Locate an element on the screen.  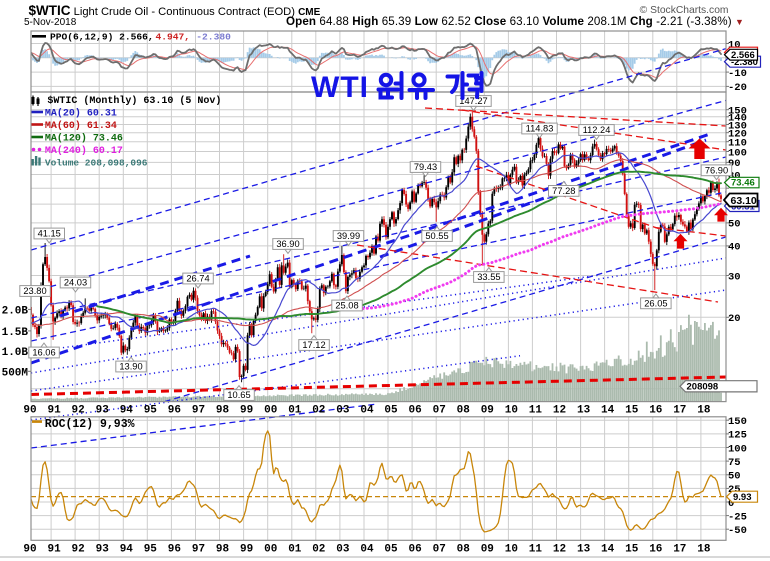
svg-text: 130 is located at coordinates (737, 126).